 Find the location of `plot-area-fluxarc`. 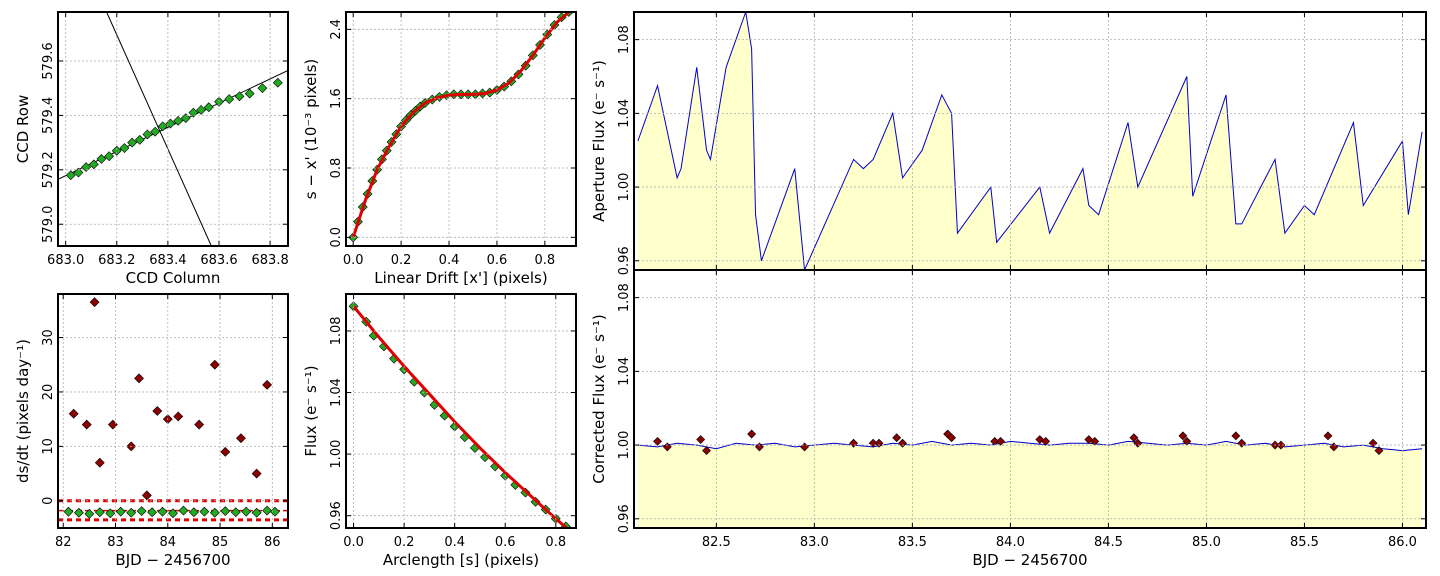

plot-area-fluxarc is located at coordinates (459, 414).